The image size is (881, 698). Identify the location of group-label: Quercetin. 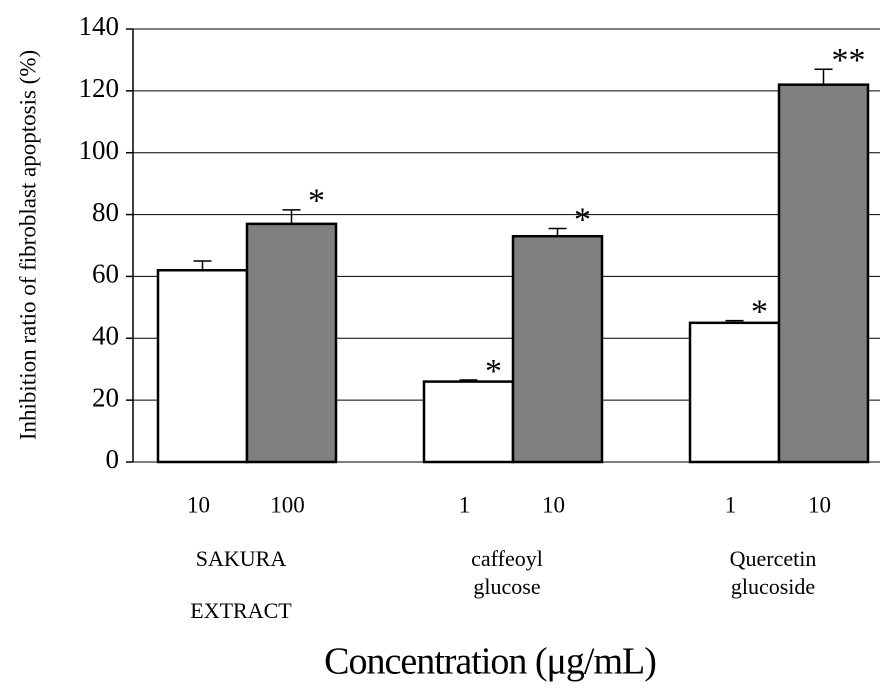
(773, 558).